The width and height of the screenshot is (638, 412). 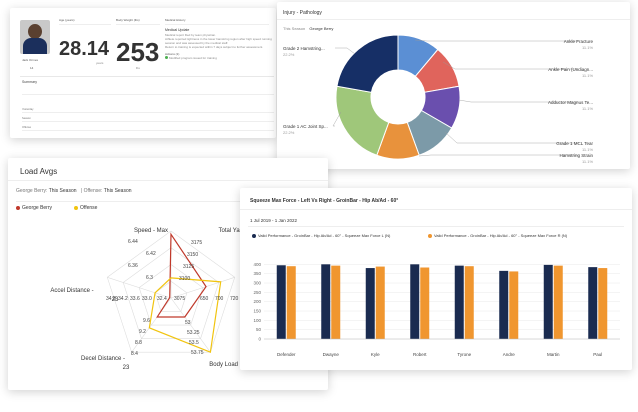 What do you see at coordinates (85, 21) in the screenshot?
I see `age-column-header: Age (years)` at bounding box center [85, 21].